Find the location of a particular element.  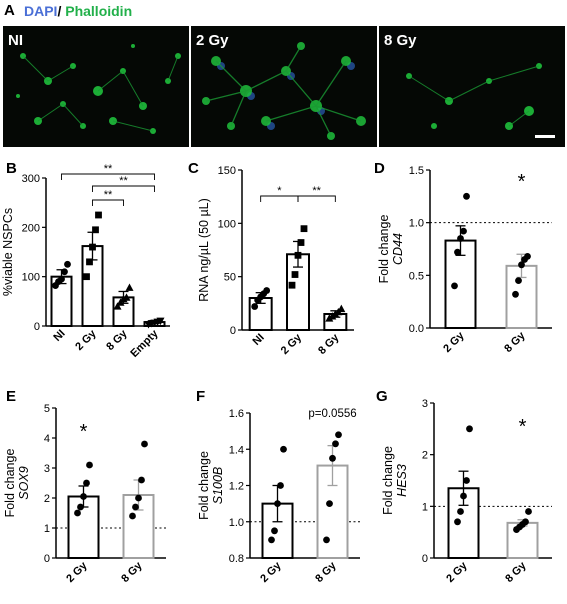

chart-b-ytick-label: 200 is located at coordinates (31, 228).